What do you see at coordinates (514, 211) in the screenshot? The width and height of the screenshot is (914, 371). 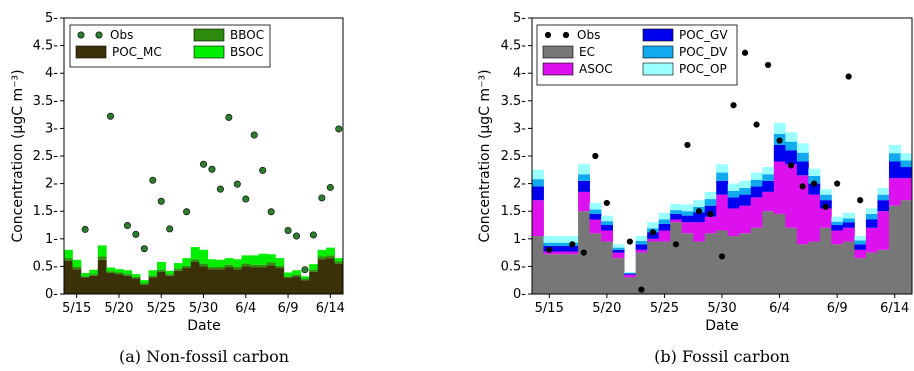 I see `y-tick-label-3: 1.5-` at bounding box center [514, 211].